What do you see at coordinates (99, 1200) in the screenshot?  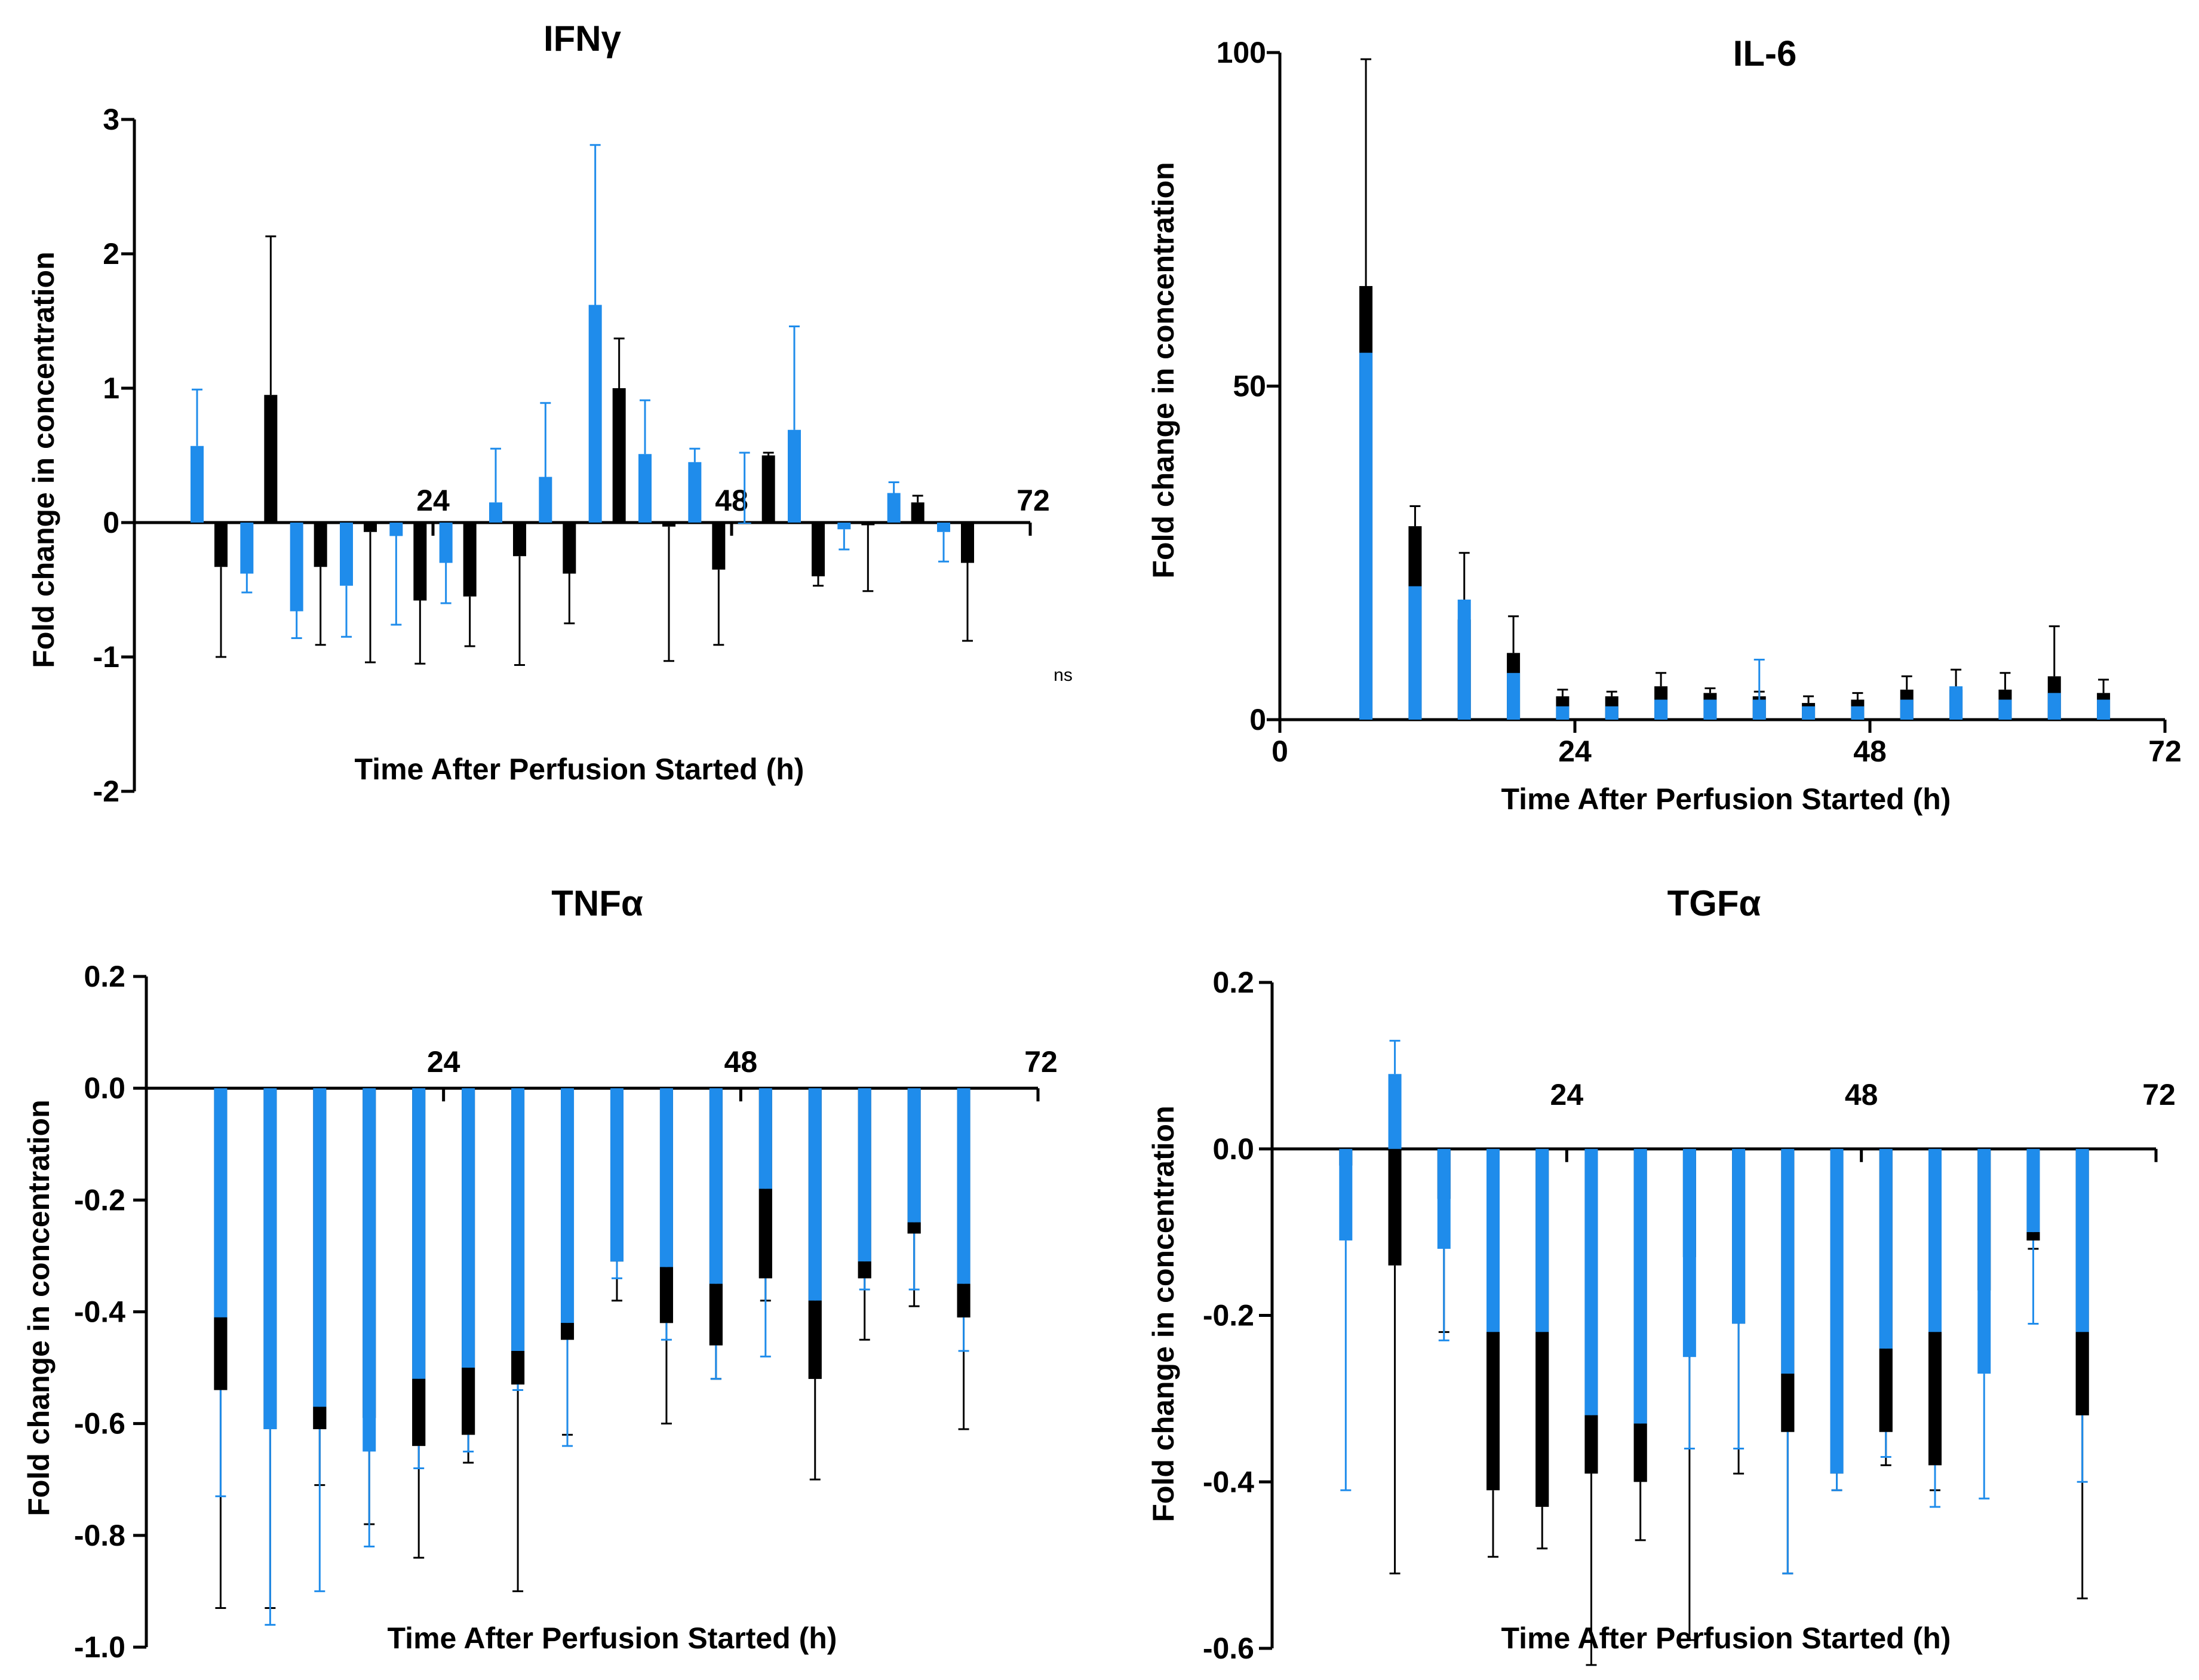 I see `y-tick-label: -0.2` at bounding box center [99, 1200].